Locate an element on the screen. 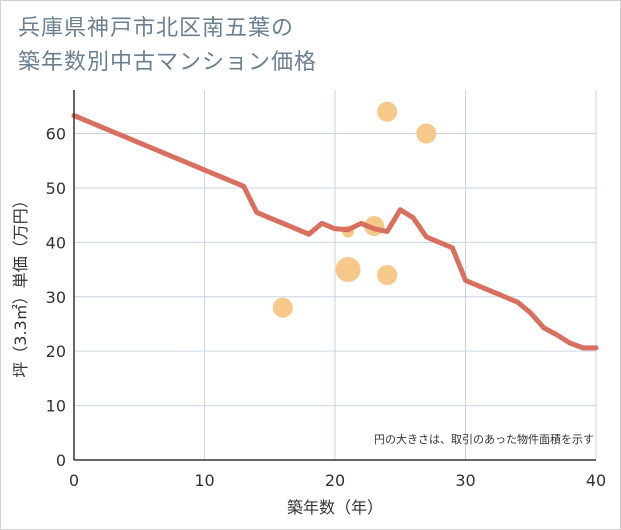 This screenshot has height=530, width=621. y-tick-label-30: 30 is located at coordinates (56, 297).